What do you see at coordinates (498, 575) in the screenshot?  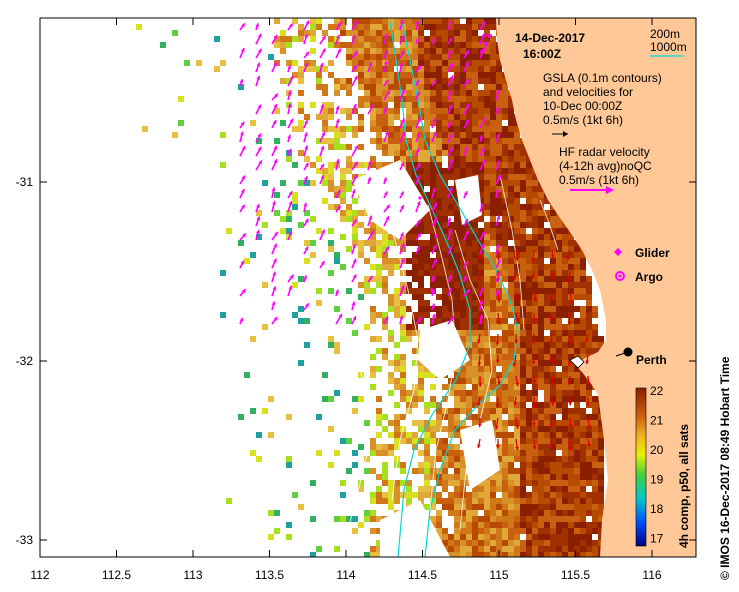 I see `x-tick-label: 115` at bounding box center [498, 575].